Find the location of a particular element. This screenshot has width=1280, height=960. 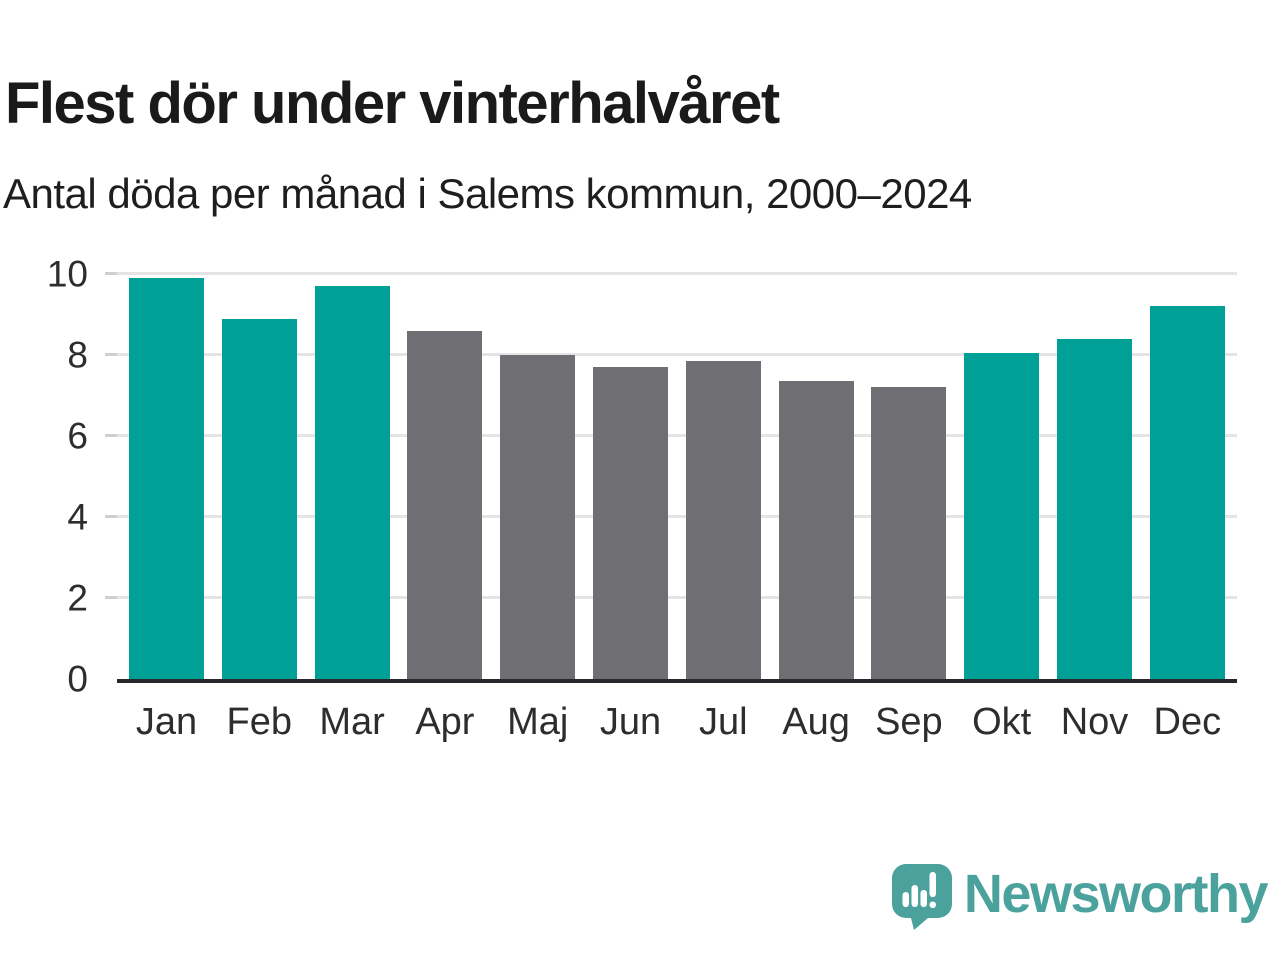

x-axis-line is located at coordinates (677, 681).